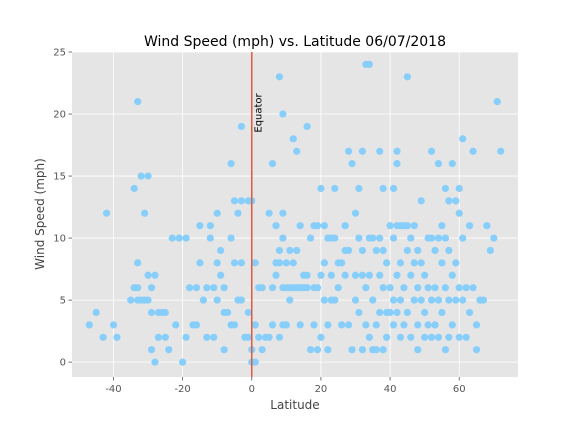  What do you see at coordinates (62, 208) in the screenshot?
I see `y-axis-ticks: 0 5 10 15 20 25` at bounding box center [62, 208].